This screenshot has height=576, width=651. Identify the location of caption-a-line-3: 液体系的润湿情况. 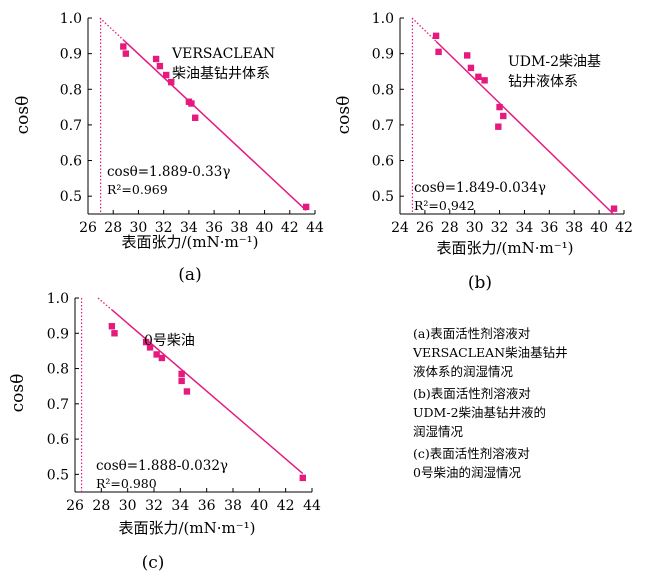
(463, 371).